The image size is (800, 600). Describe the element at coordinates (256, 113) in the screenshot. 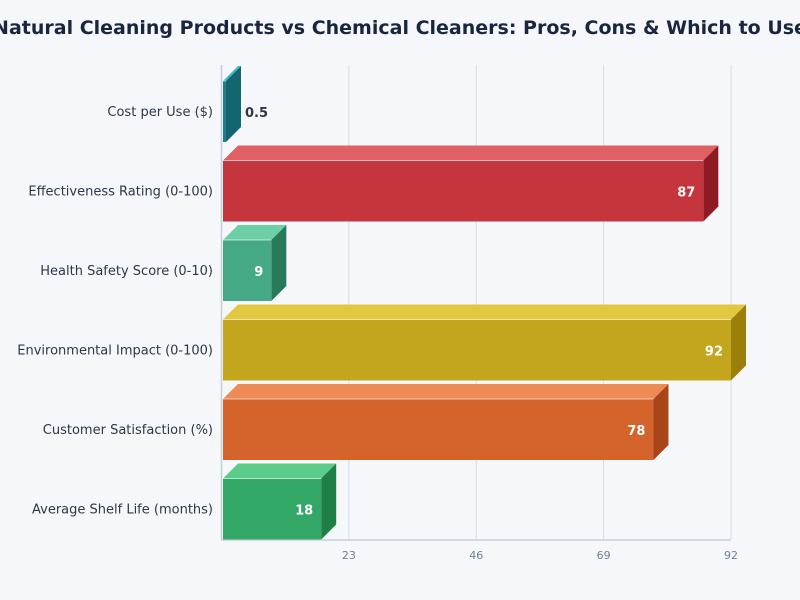

I see `data-label: 0.5` at that location.